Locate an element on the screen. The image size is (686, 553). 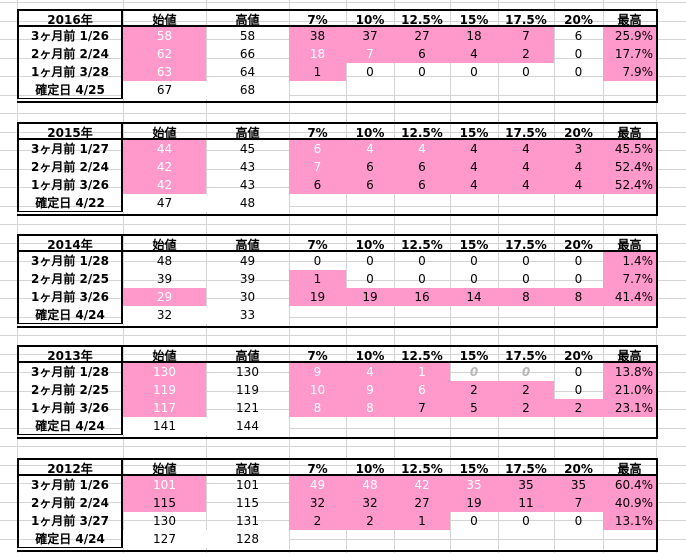
data-cell: 130 is located at coordinates (164, 521).